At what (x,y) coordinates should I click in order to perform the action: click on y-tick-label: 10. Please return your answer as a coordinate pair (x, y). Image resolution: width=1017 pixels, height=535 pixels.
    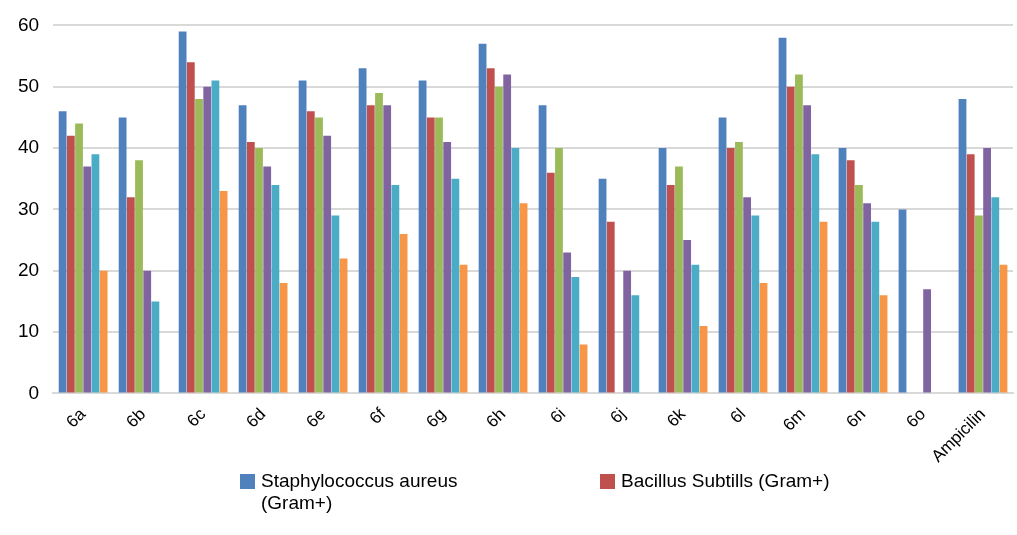
    Looking at the image, I should click on (28, 331).